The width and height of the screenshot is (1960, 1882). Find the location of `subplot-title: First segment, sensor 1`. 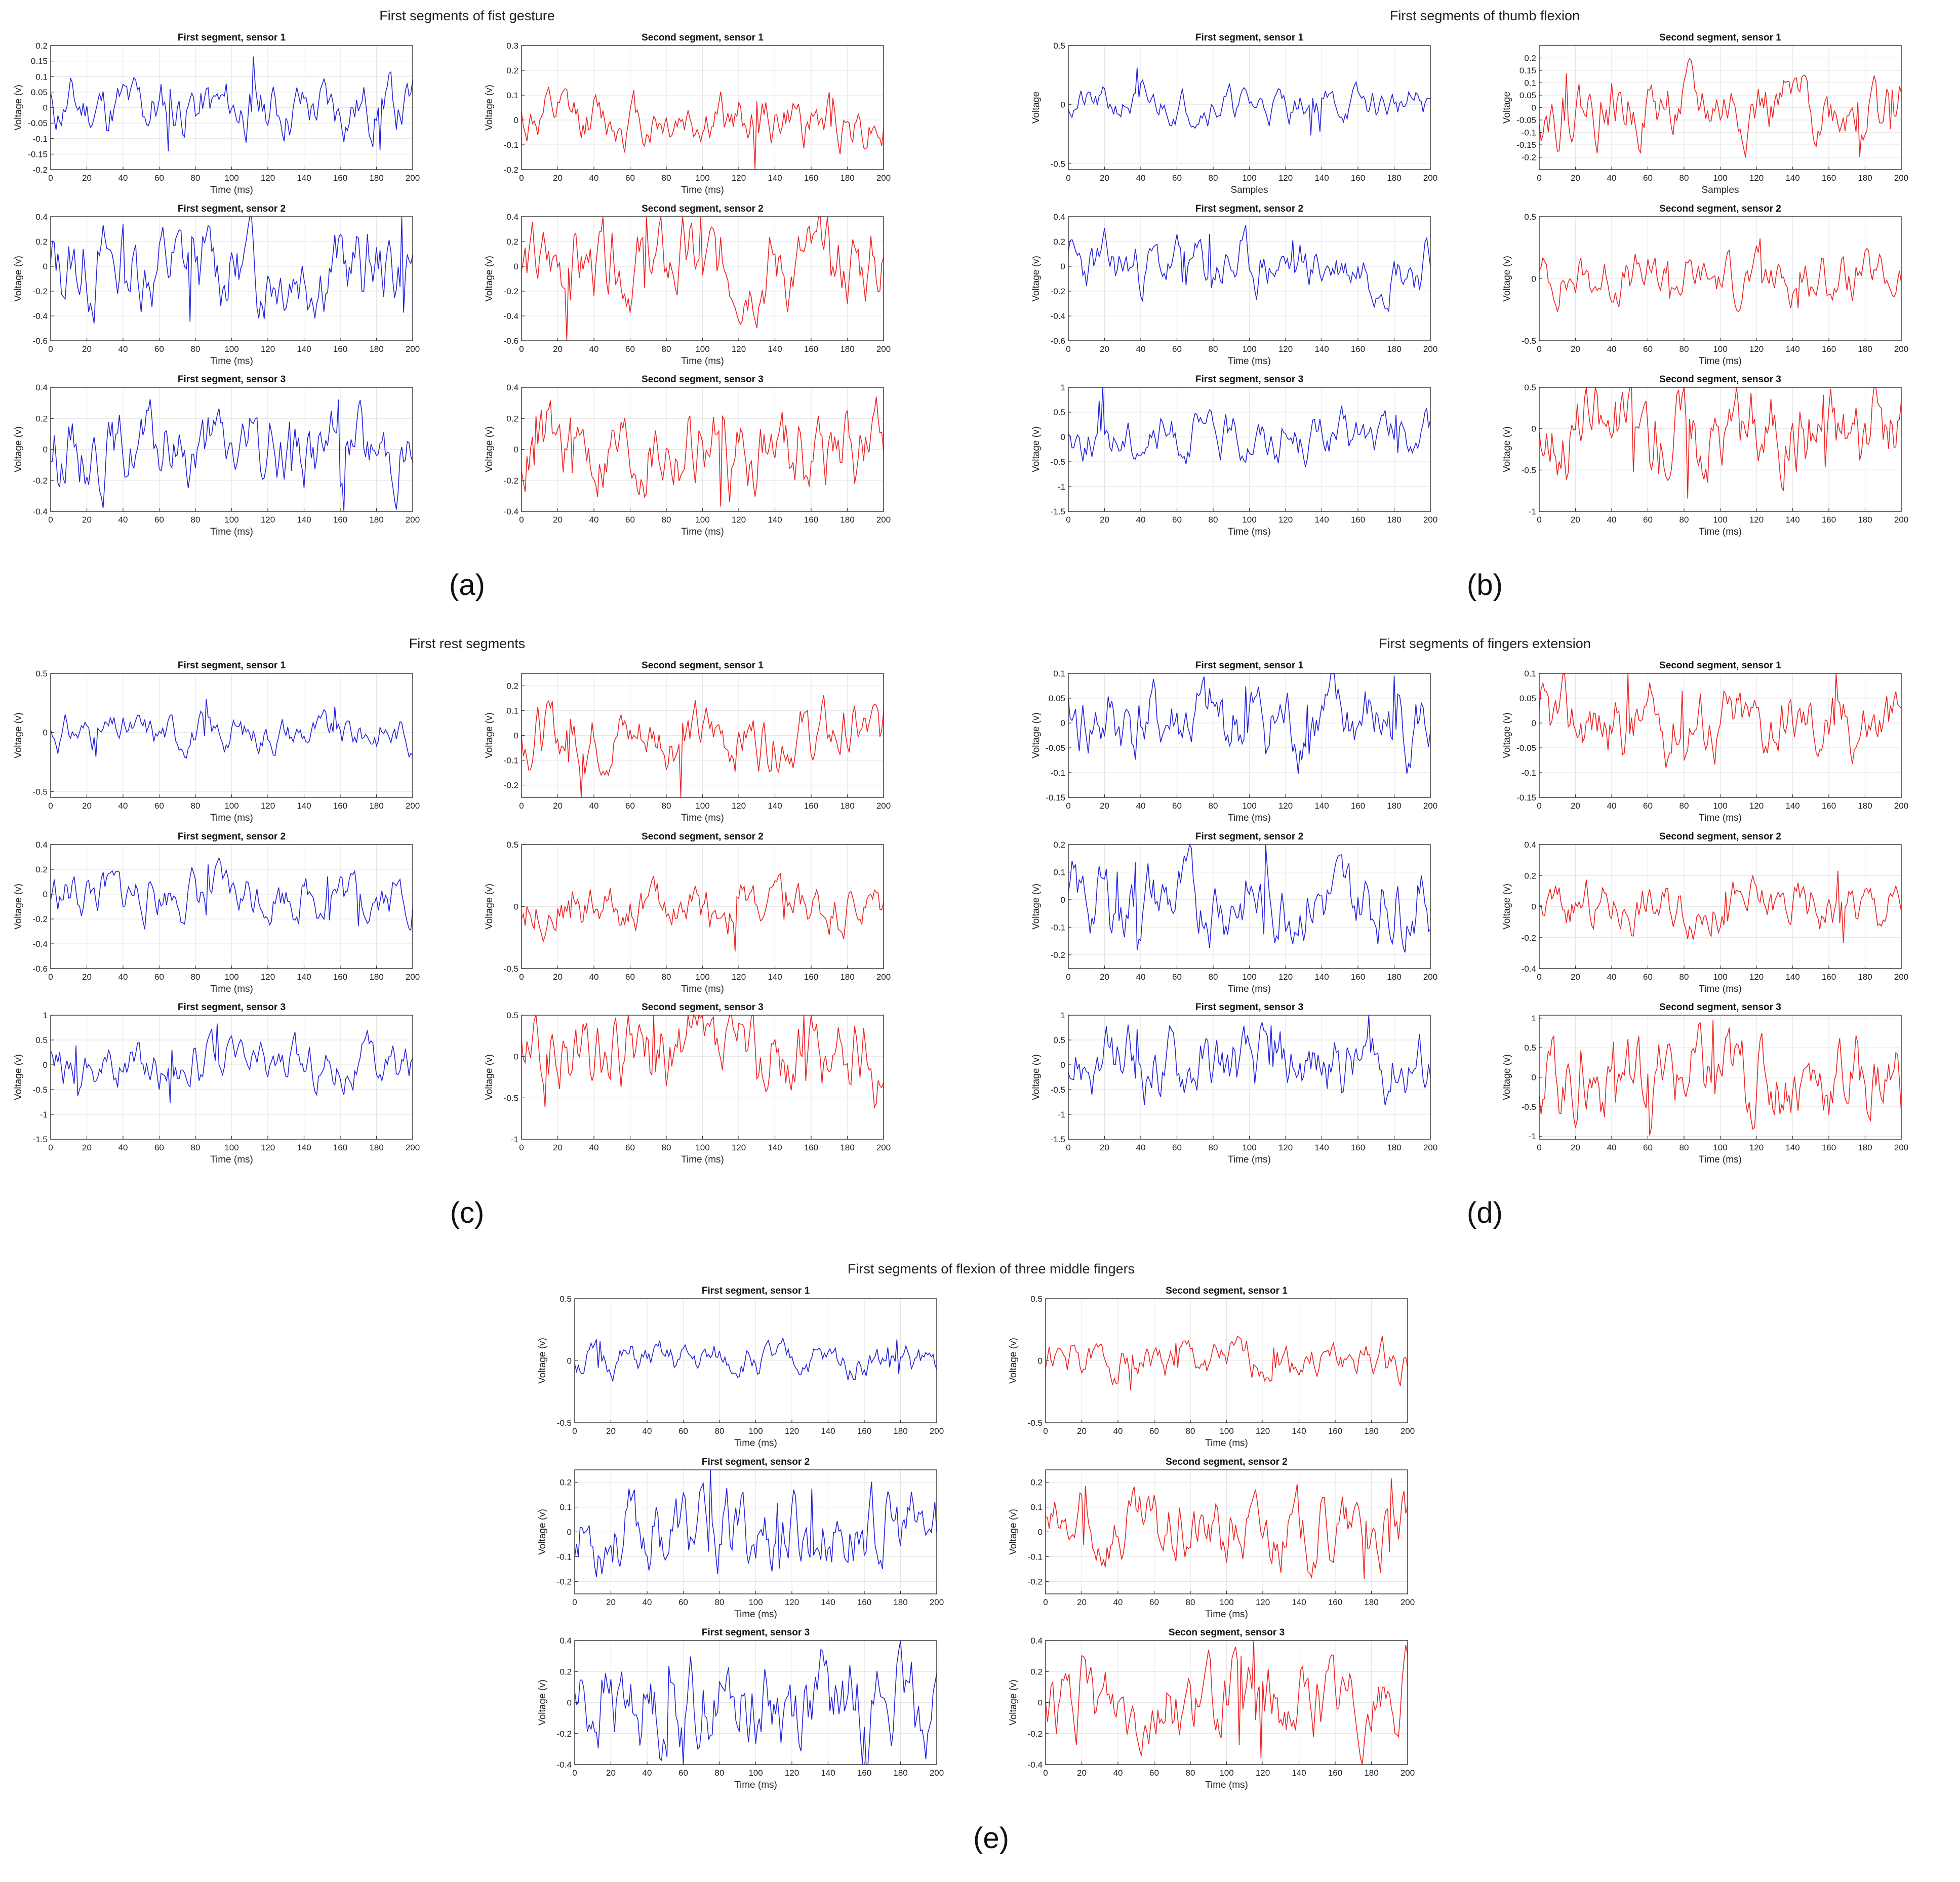

subplot-title: First segment, sensor 1 is located at coordinates (1250, 37).